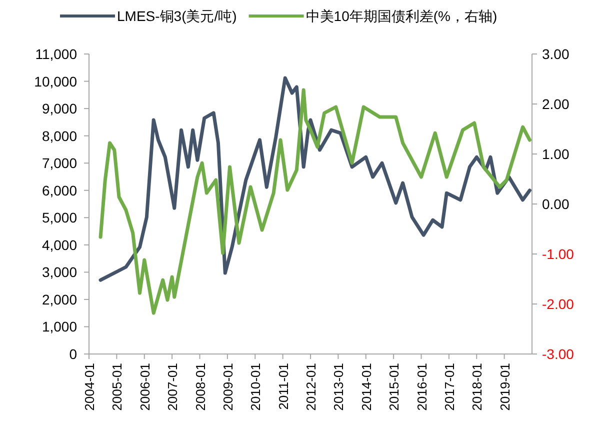 The height and width of the screenshot is (441, 616). What do you see at coordinates (60, 244) in the screenshot?
I see `y-tick-label: 4,000` at bounding box center [60, 244].